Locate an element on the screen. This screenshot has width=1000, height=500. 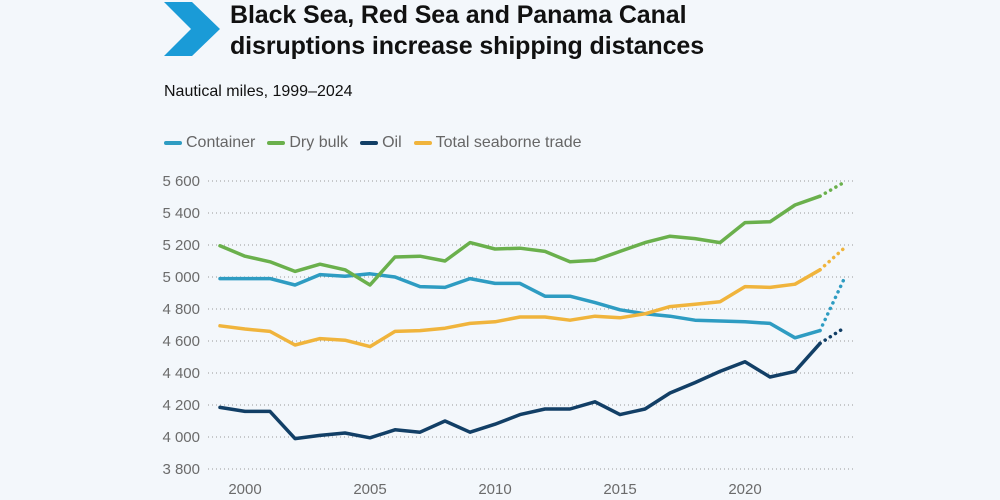
x-tick-label: 2000 is located at coordinates (244, 489).